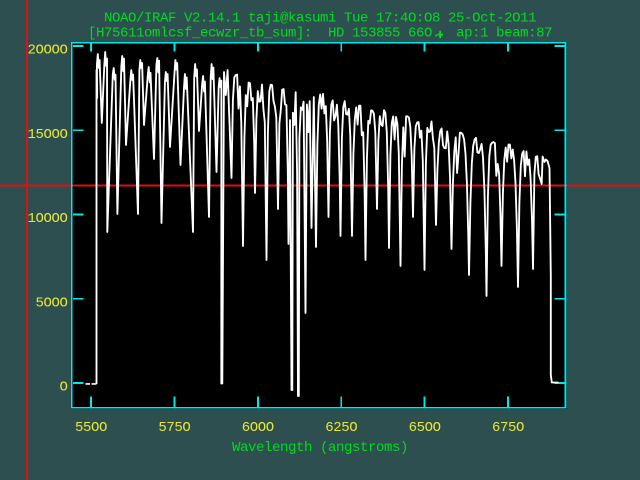 The width and height of the screenshot is (640, 480). I want to click on svg-text: O, so click(63, 388).